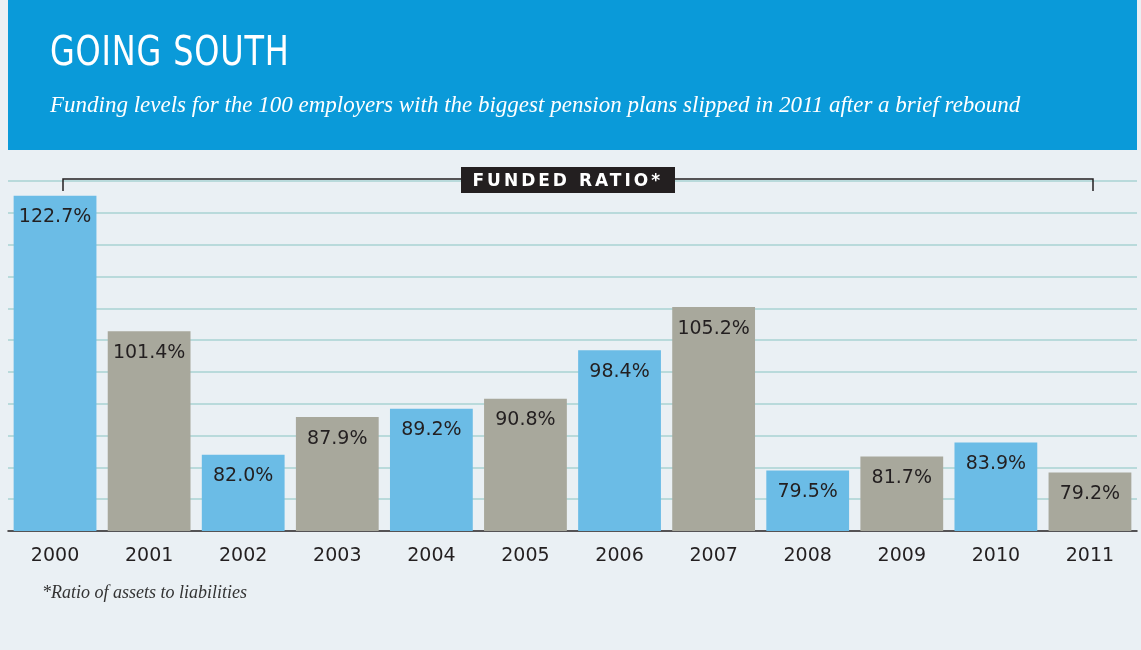  Describe the element at coordinates (55, 553) in the screenshot. I see `x-tick-label: 2000` at that location.